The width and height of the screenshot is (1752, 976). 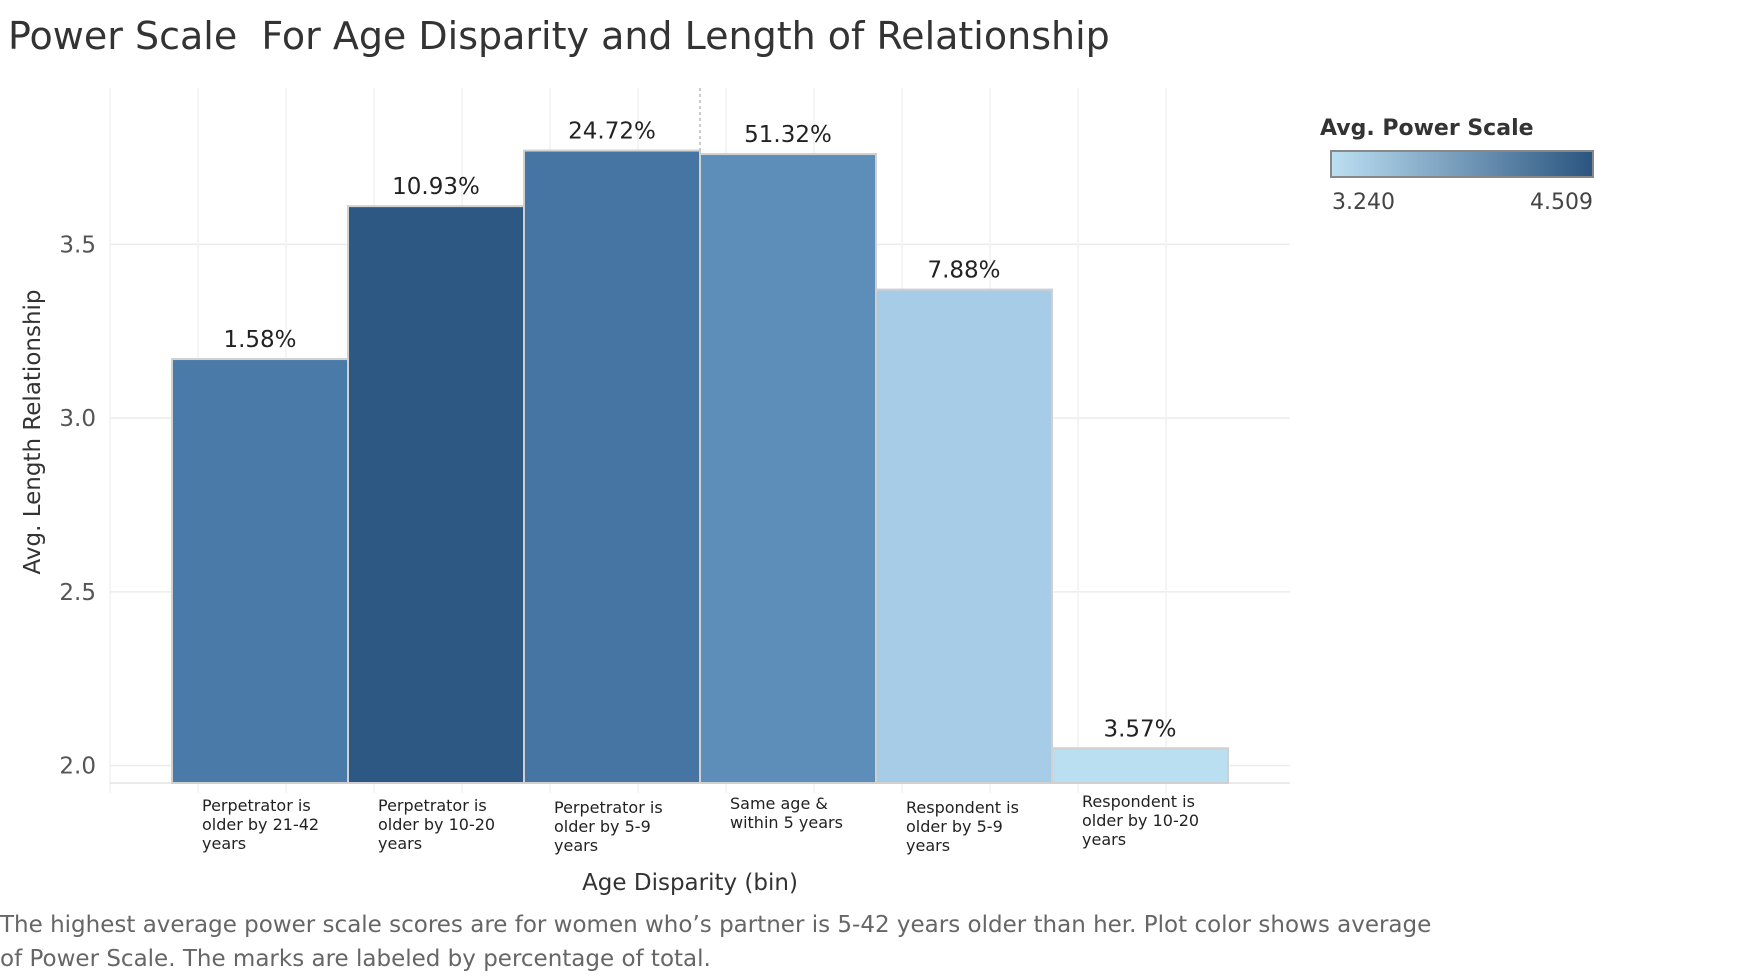 I want to click on y-tick-label: 2.5, so click(x=77, y=593).